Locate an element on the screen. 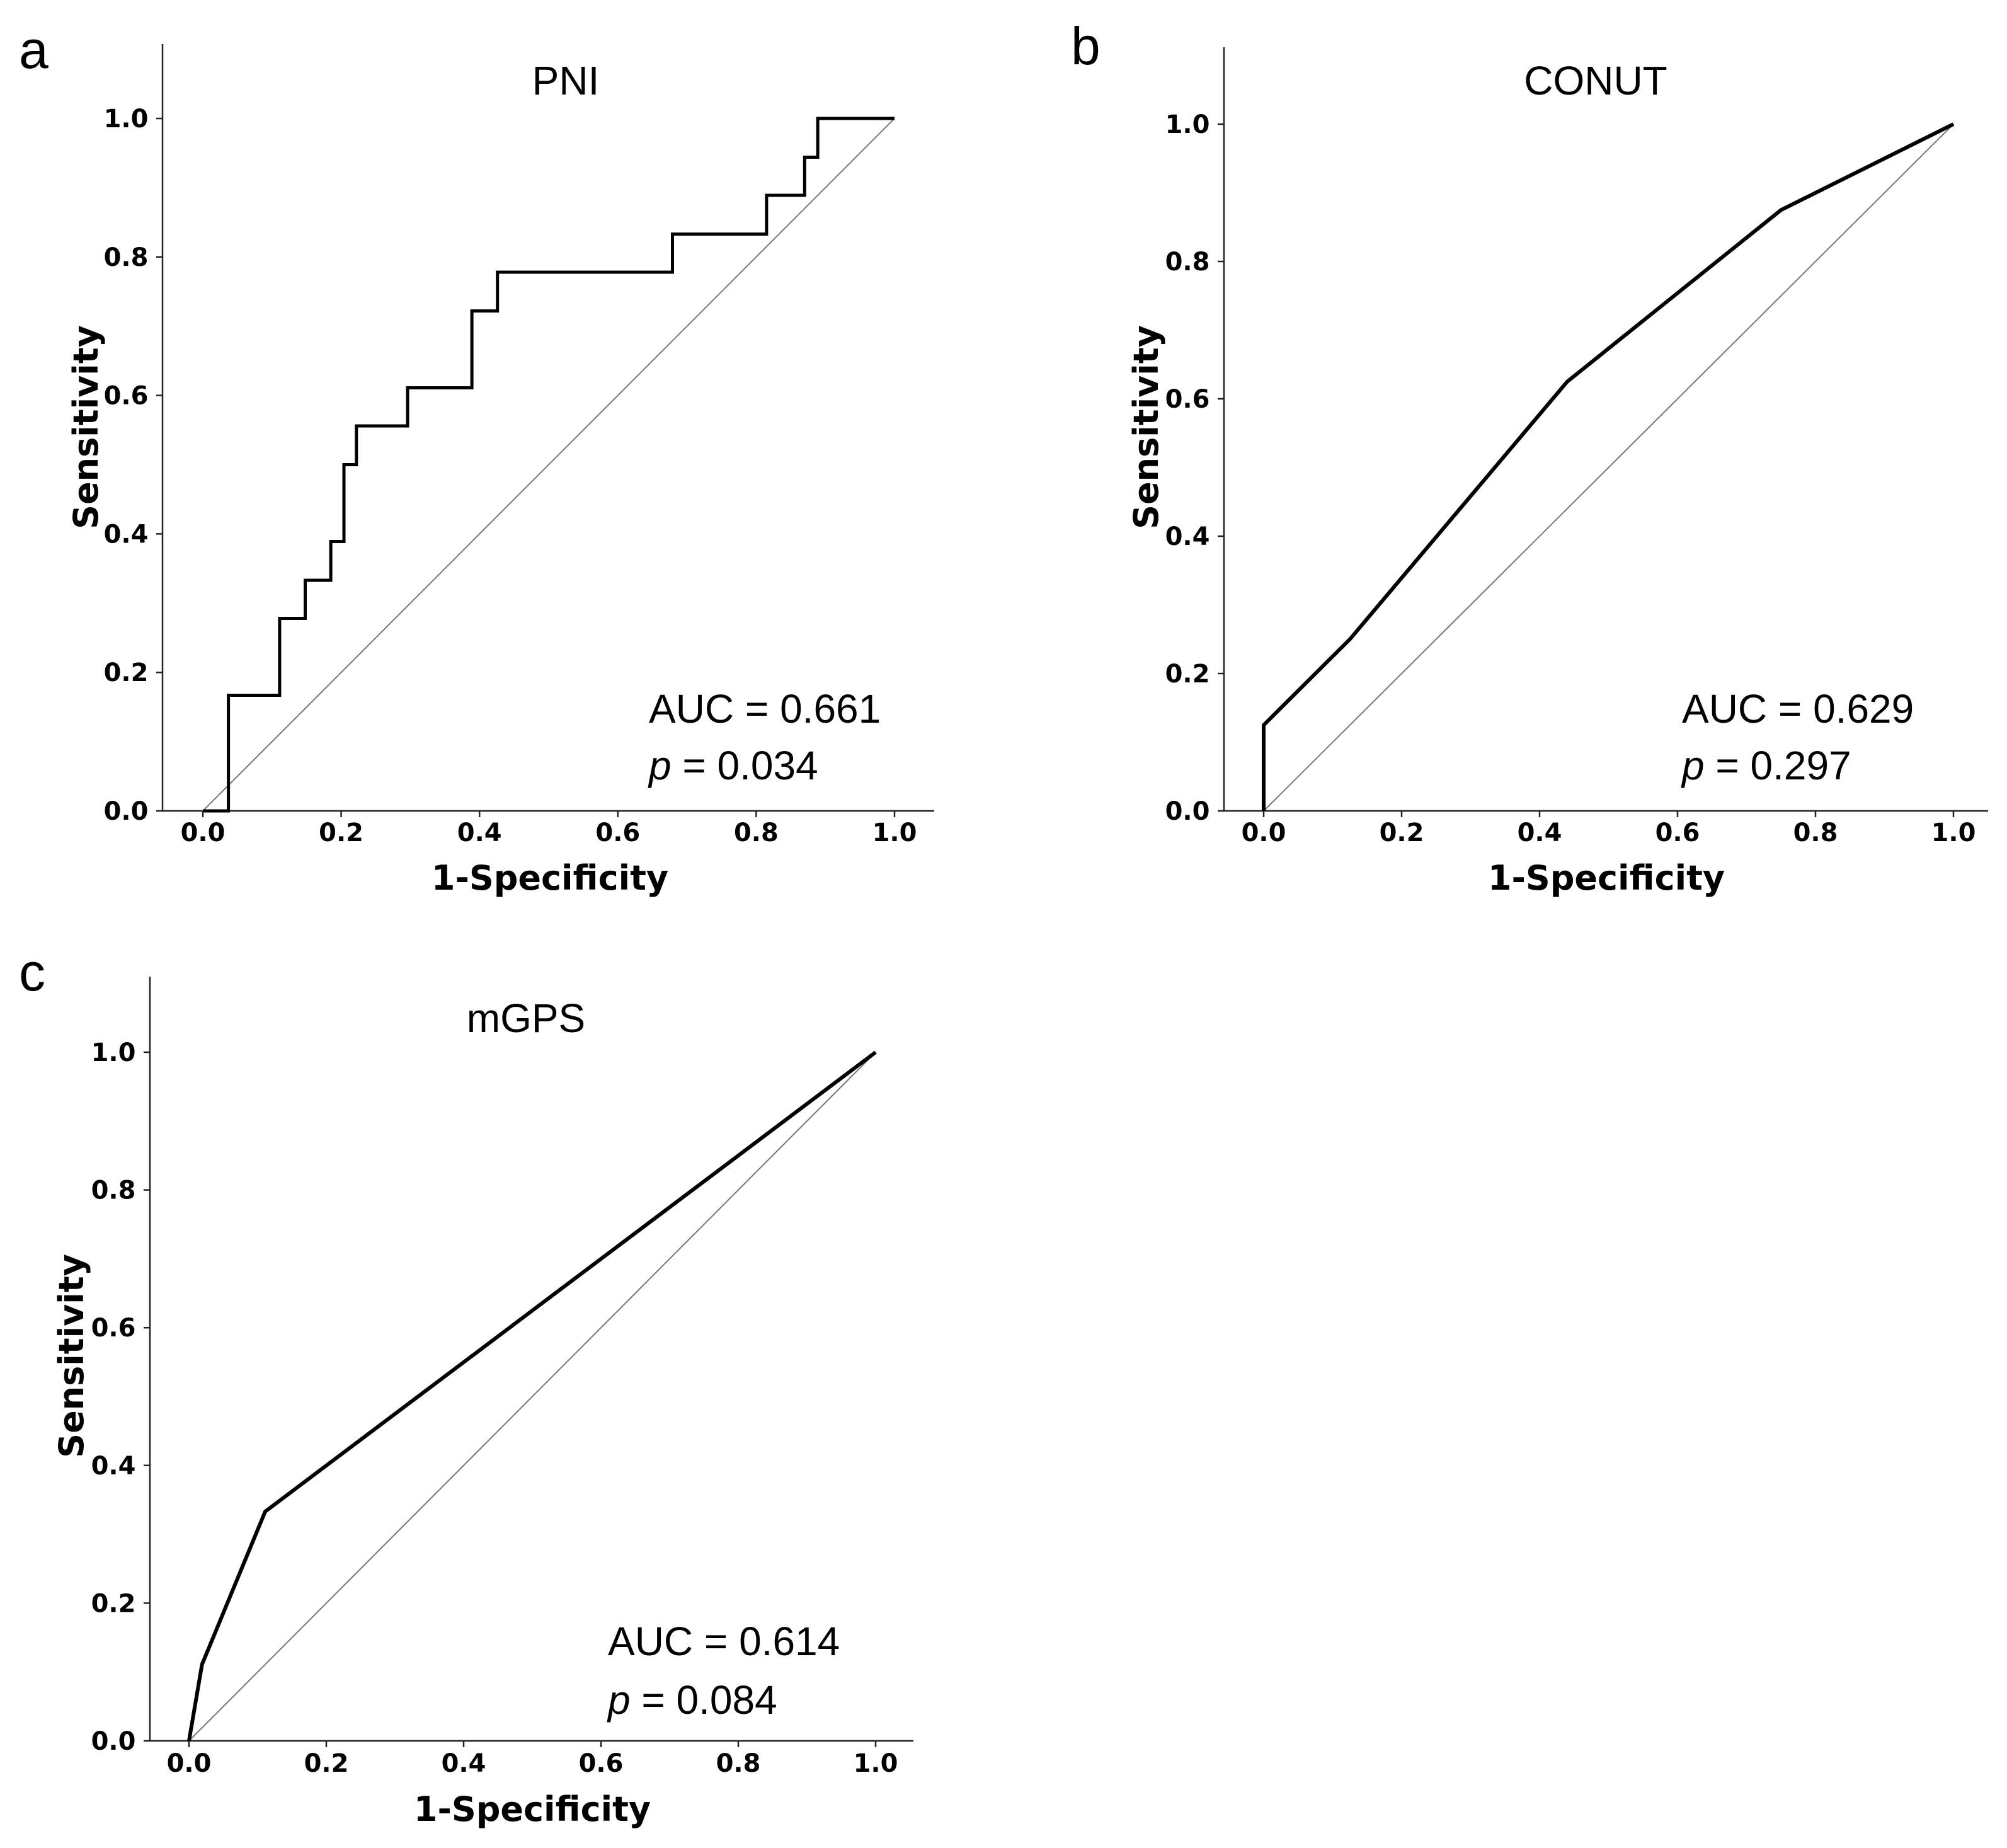 The image size is (2007, 1848). panel-b-x-tick-label: 0.4 is located at coordinates (1540, 832).